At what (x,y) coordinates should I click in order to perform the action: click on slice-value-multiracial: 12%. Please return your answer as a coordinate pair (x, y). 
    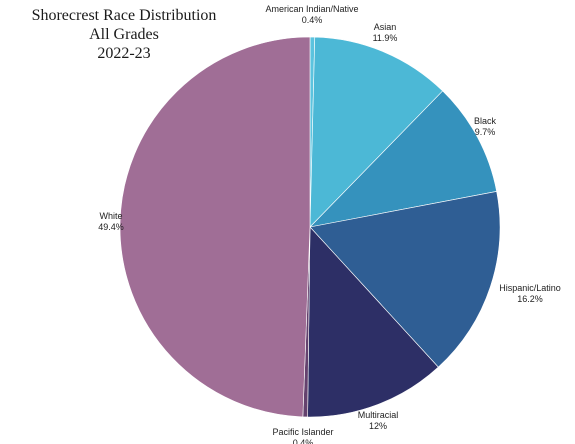
    Looking at the image, I should click on (378, 426).